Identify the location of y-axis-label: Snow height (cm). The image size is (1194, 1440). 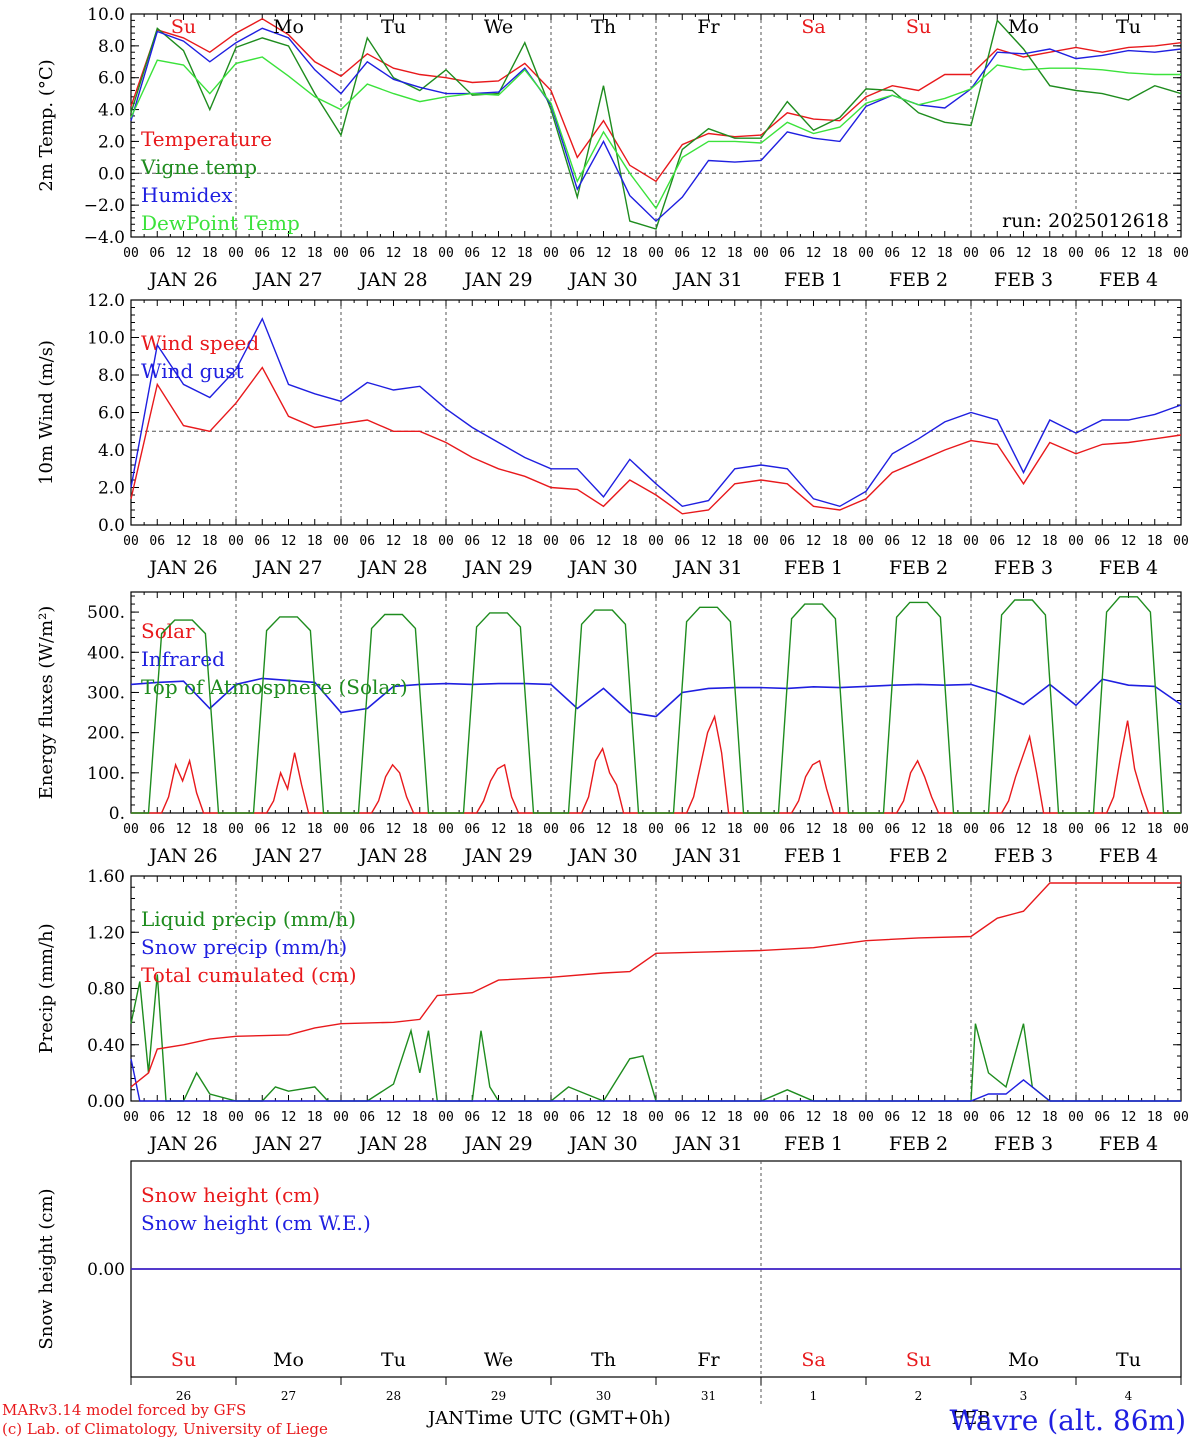
(46, 1268).